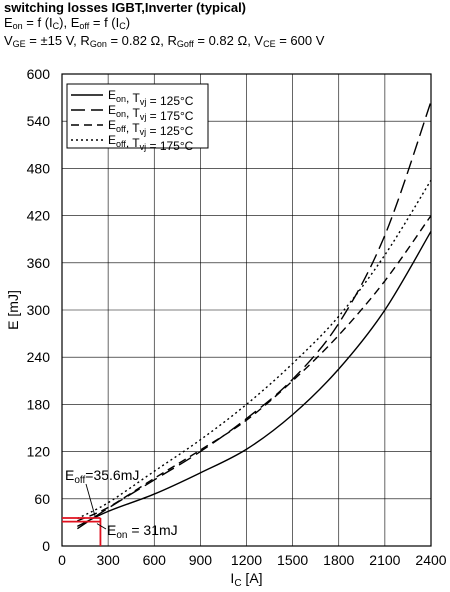  I want to click on subscript: CE, so click(269, 44).